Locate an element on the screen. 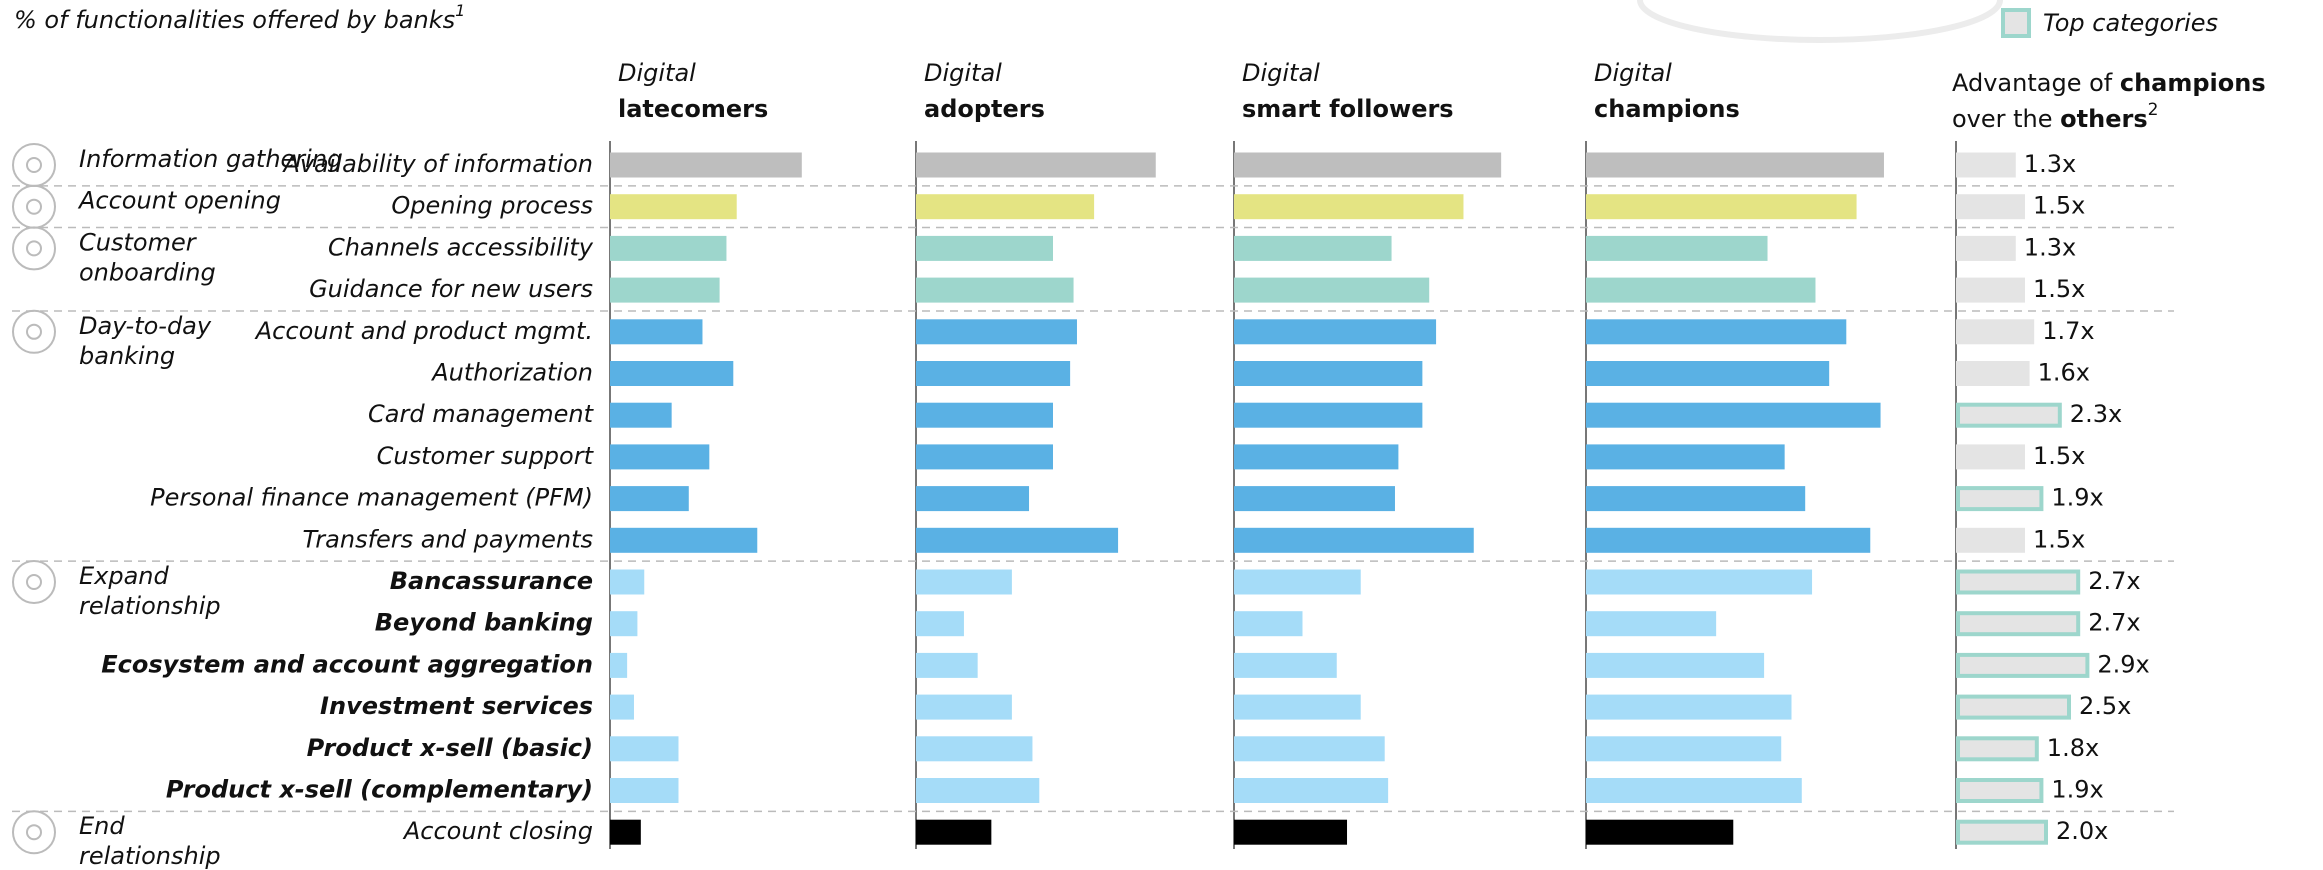 The width and height of the screenshot is (2323, 870). category-label: Opening process is located at coordinates (492, 206).